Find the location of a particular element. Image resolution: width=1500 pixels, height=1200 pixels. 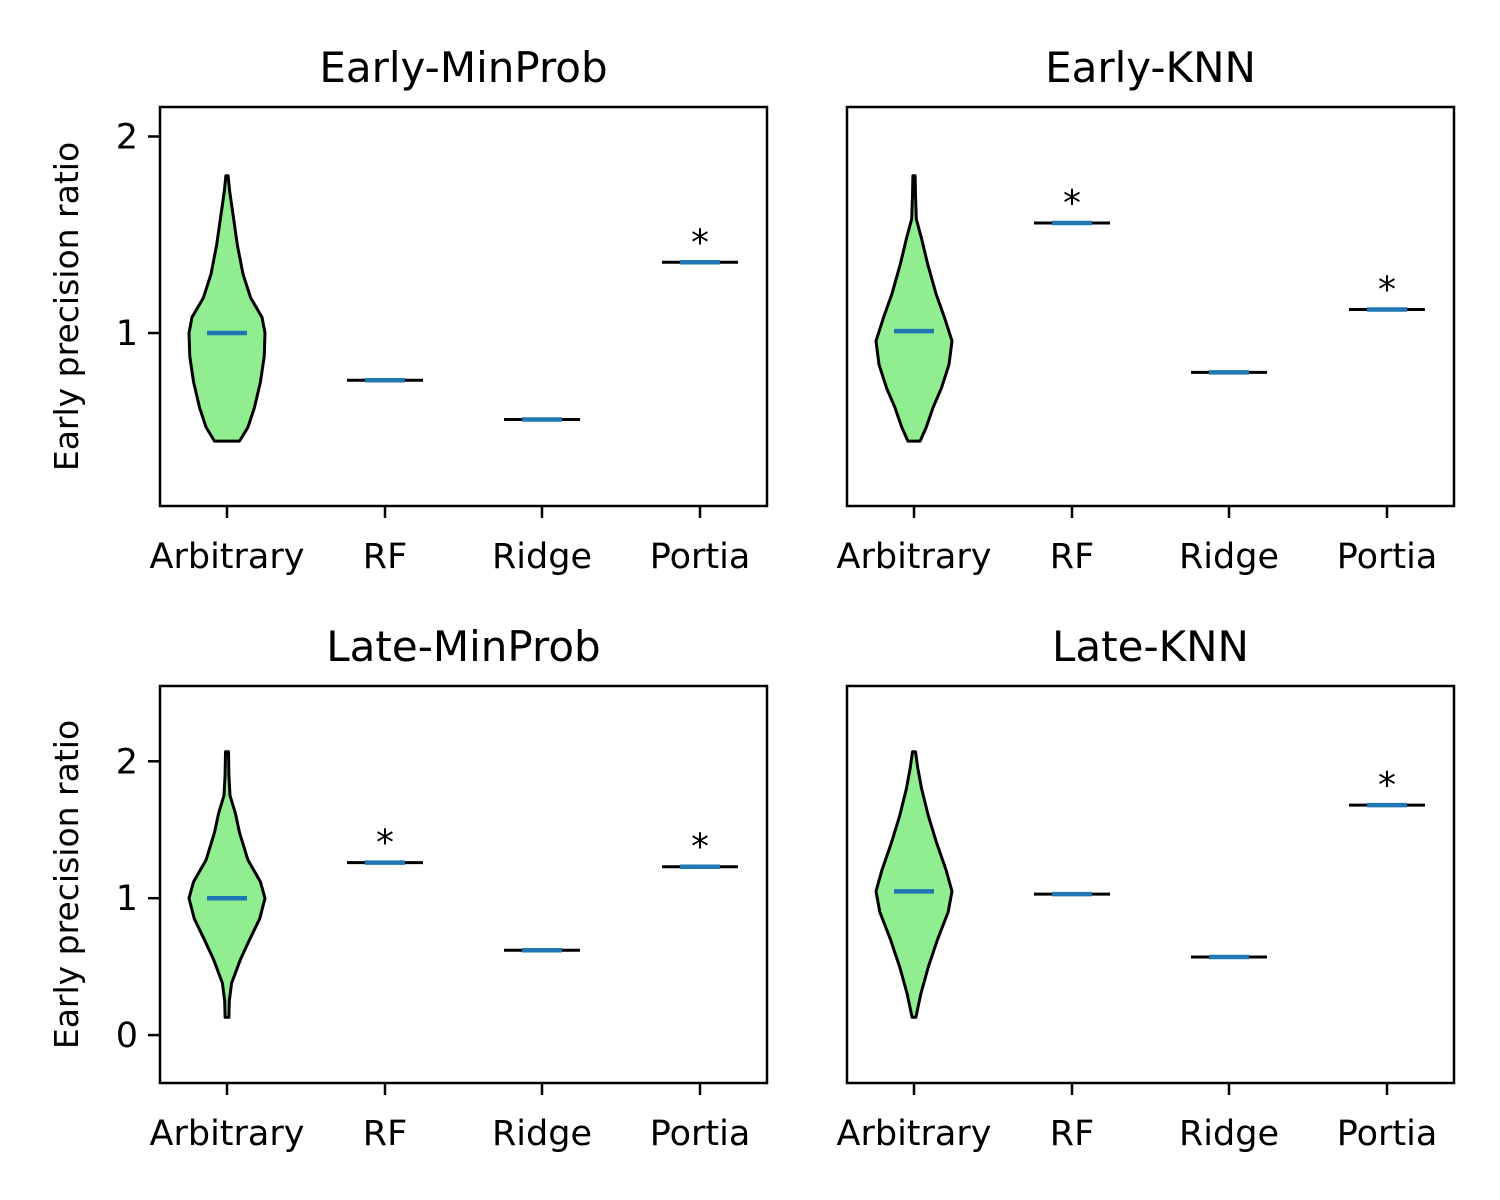

subplot-title: Early-KNN is located at coordinates (1150, 67).